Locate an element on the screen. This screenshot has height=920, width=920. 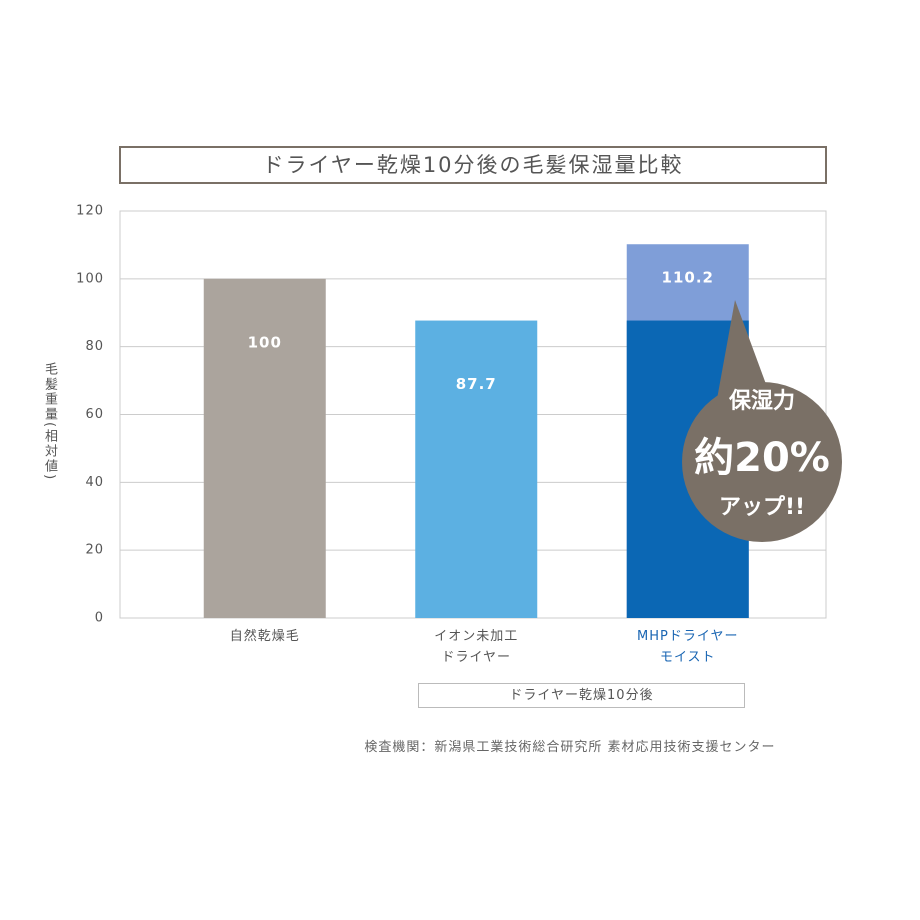
y-tick-label: 120 is located at coordinates (90, 211).